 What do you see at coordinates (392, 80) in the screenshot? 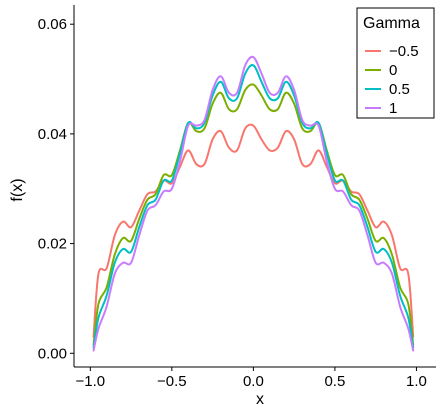
I see `legend-items: −0.5 0 0.5 1` at bounding box center [392, 80].